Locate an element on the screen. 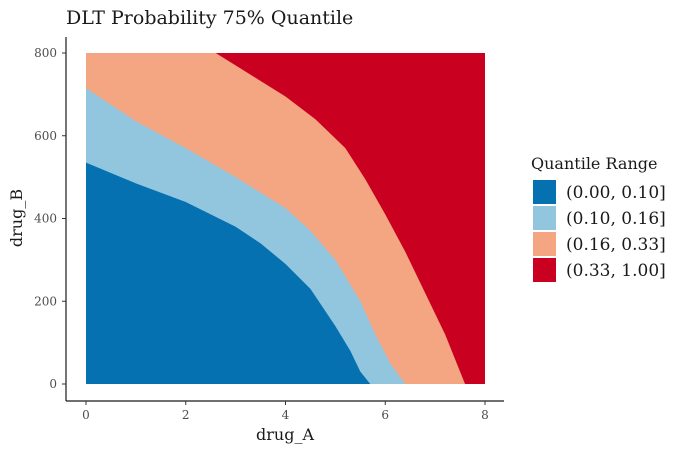 Image resolution: width=699 pixels, height=453 pixels. y-axis-title: drug_B is located at coordinates (16, 218).